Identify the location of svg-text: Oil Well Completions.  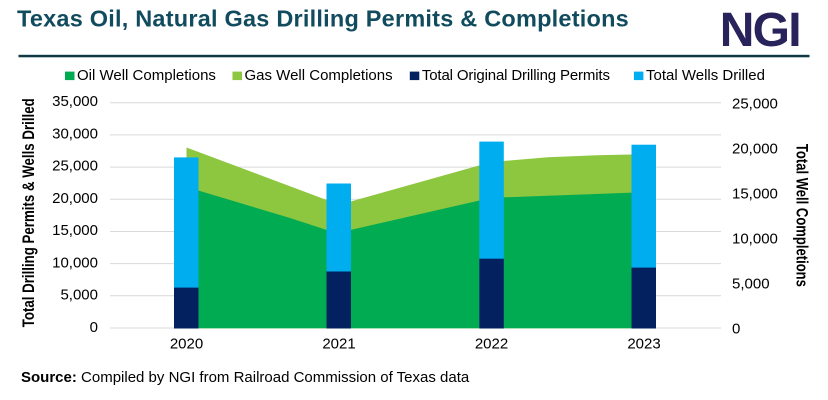
(146, 75).